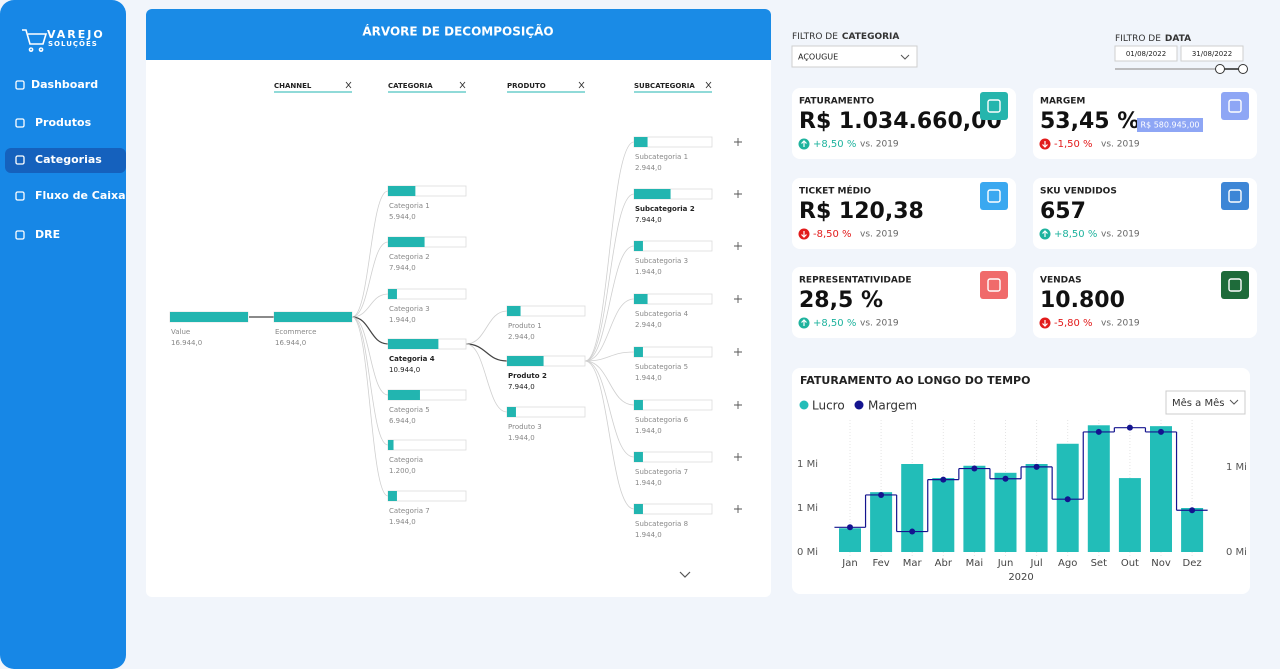 The width and height of the screenshot is (1280, 669). What do you see at coordinates (854, 56) in the screenshot?
I see `category-dropdown` at bounding box center [854, 56].